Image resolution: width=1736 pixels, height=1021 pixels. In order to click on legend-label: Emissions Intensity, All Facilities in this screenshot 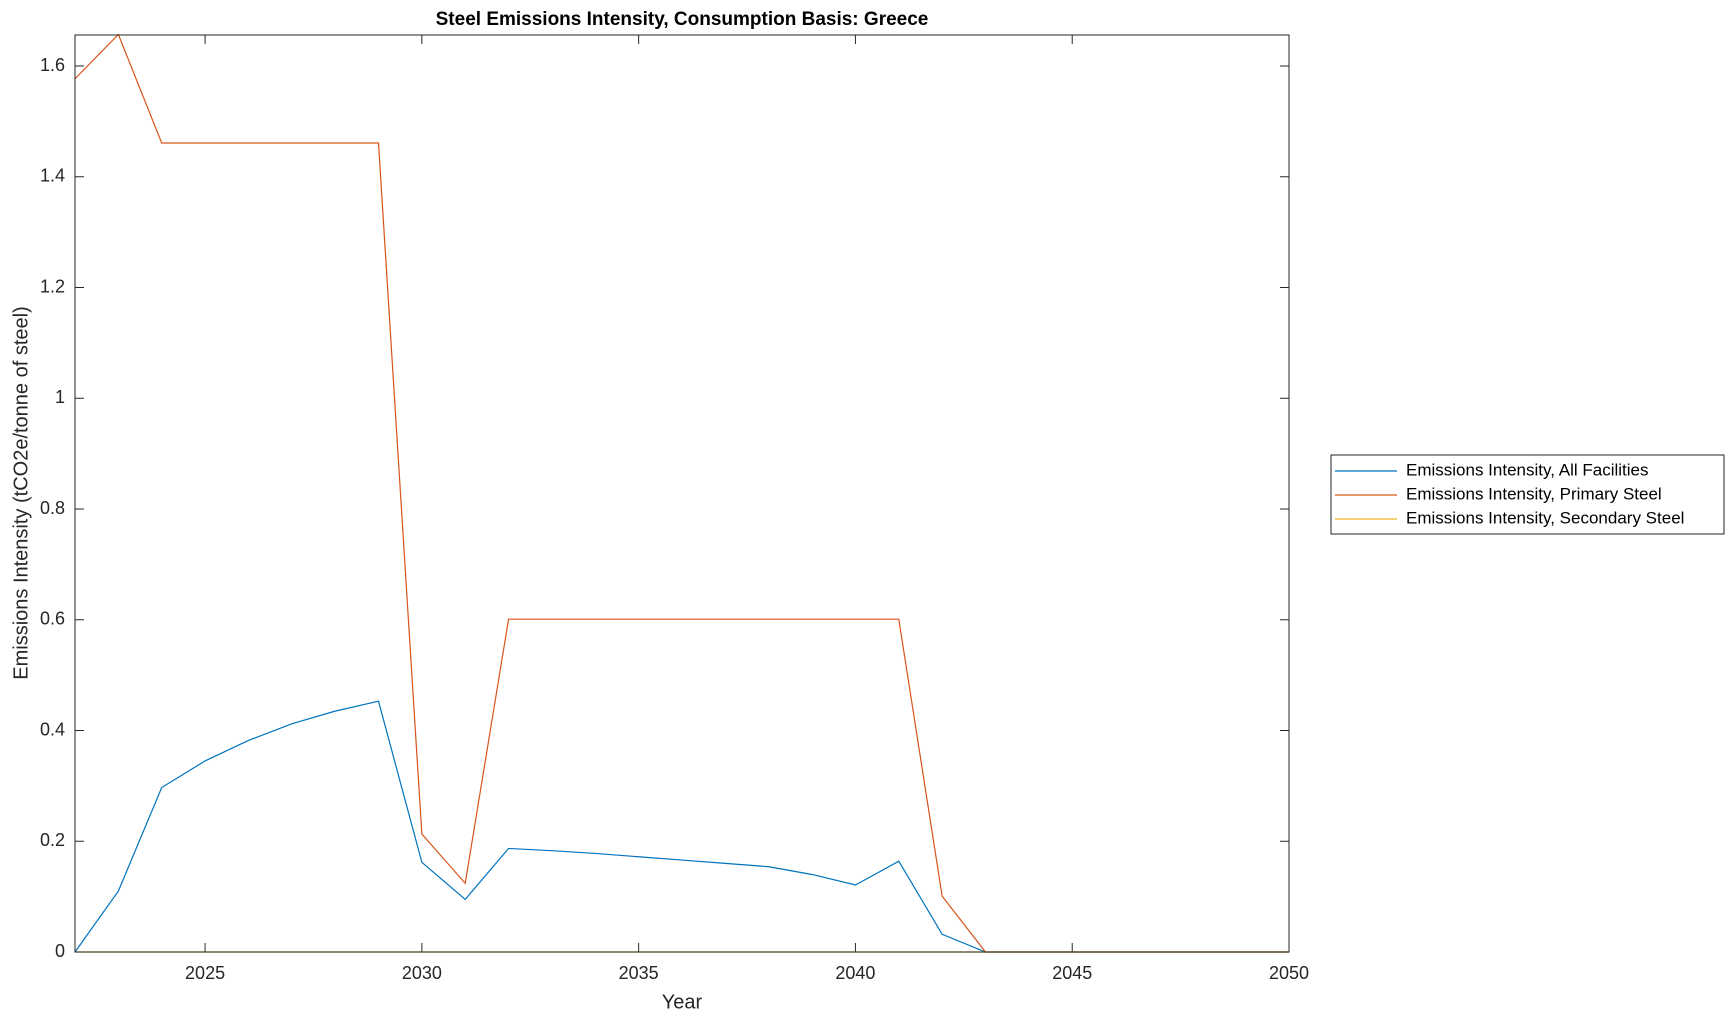, I will do `click(1527, 469)`.